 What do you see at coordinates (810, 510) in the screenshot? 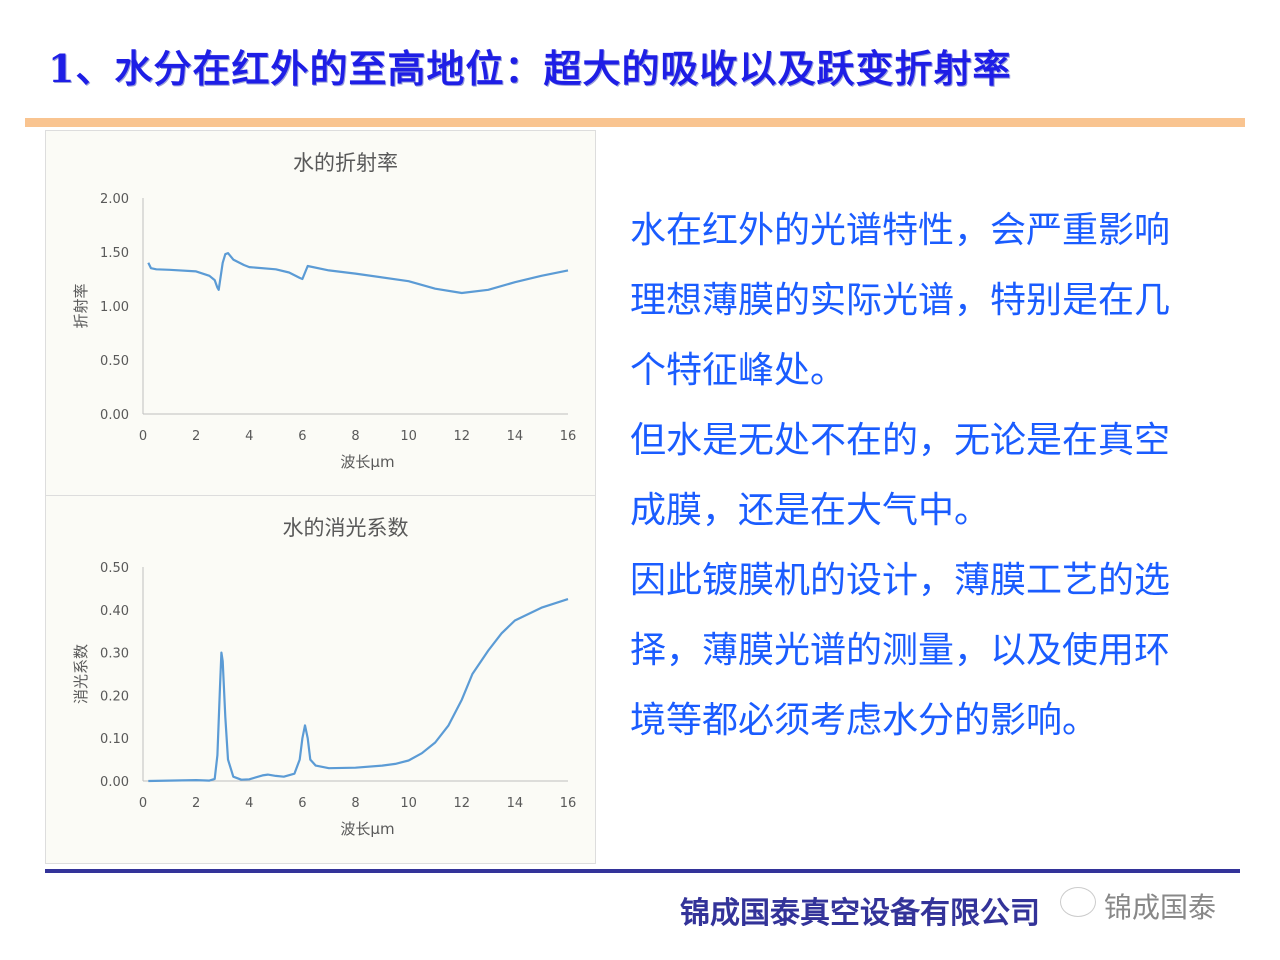
I see `body-line: 成膜，还是在大气中。` at bounding box center [810, 510].